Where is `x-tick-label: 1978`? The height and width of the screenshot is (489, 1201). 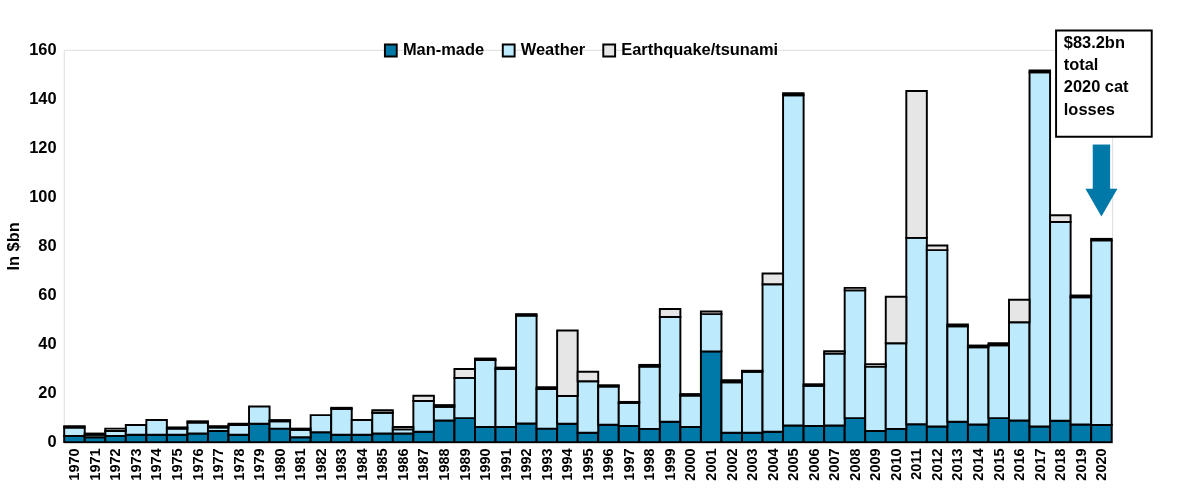 x-tick-label: 1978 is located at coordinates (238, 464).